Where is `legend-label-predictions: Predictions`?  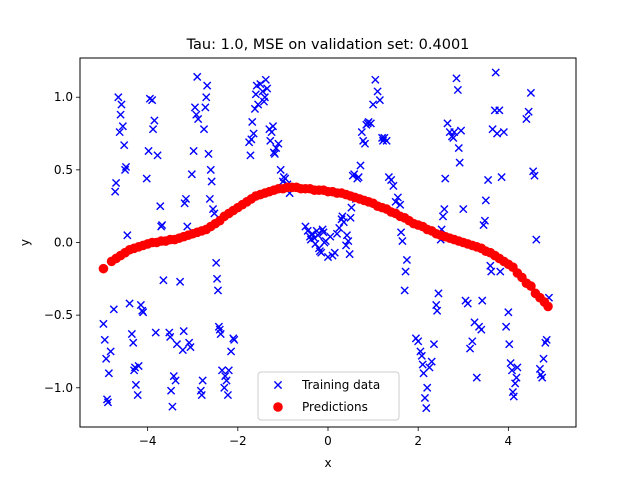 legend-label-predictions: Predictions is located at coordinates (335, 407).